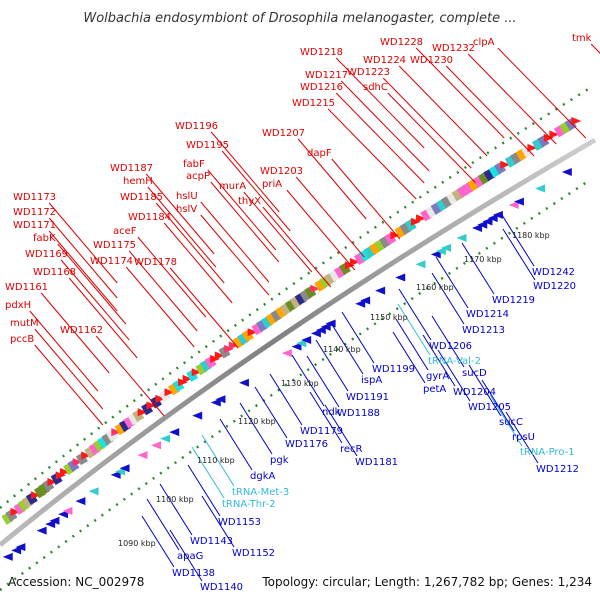  I want to click on gene-label-mura: murA, so click(232, 186).